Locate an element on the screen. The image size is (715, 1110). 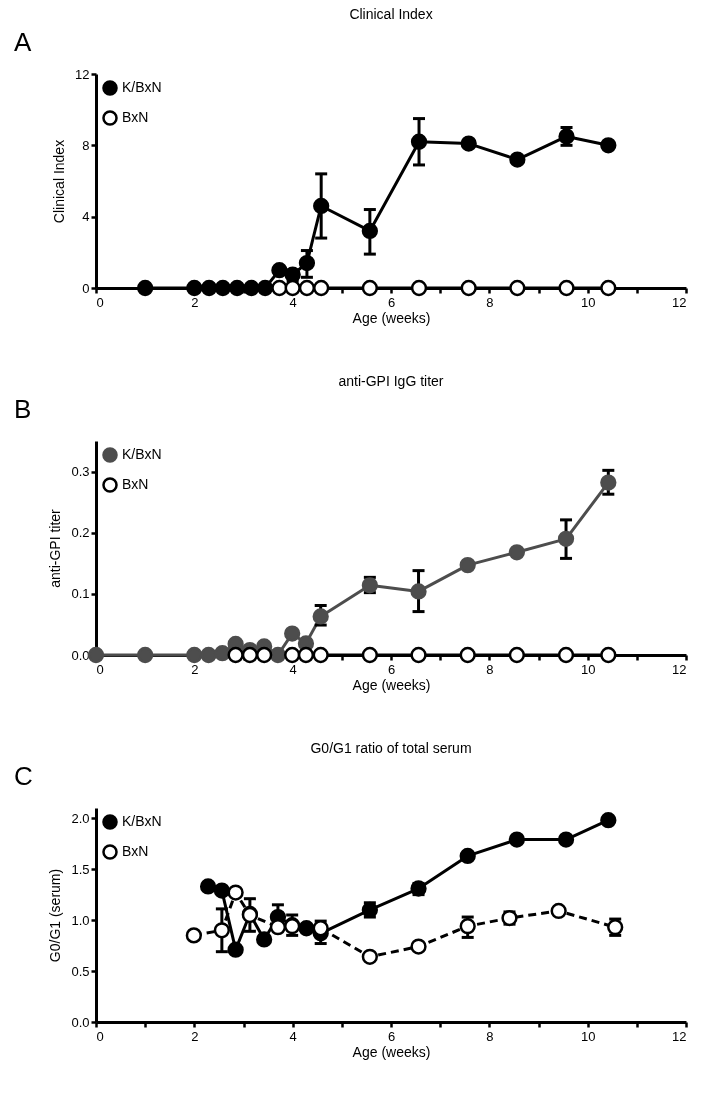
y-tick-label: 0.5 is located at coordinates (80, 971).